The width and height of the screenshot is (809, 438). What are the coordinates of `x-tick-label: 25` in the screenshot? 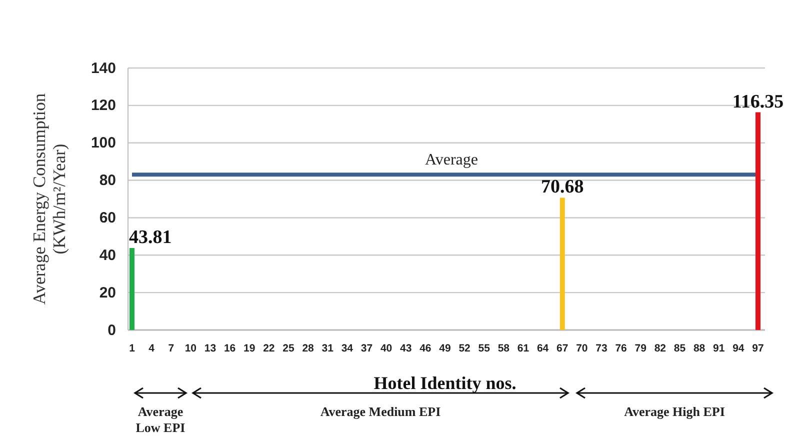 It's located at (288, 348).